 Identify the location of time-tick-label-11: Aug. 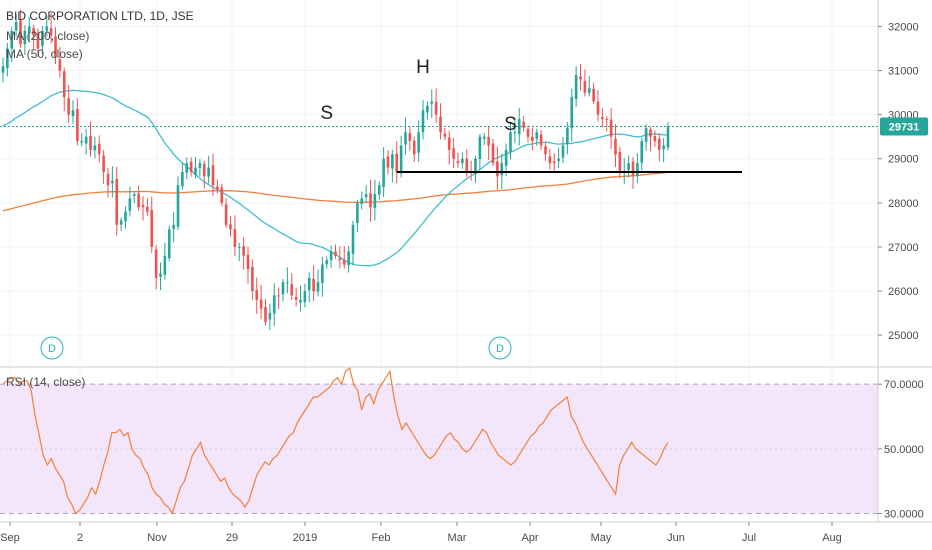
(832, 538).